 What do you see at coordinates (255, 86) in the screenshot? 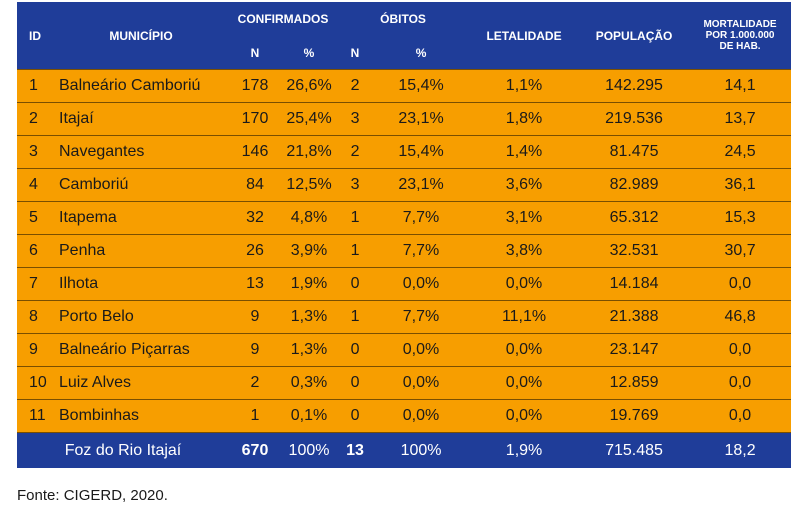
I see `cell-confirmados-n: 178` at bounding box center [255, 86].